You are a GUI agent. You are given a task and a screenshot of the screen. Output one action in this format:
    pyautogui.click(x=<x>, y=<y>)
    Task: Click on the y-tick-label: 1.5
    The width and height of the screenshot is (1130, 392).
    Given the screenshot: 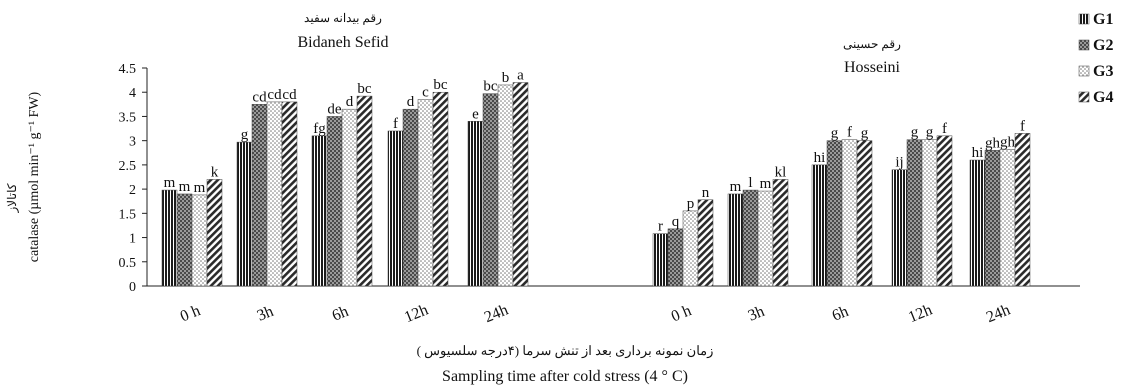 What is the action you would take?
    pyautogui.click(x=128, y=214)
    